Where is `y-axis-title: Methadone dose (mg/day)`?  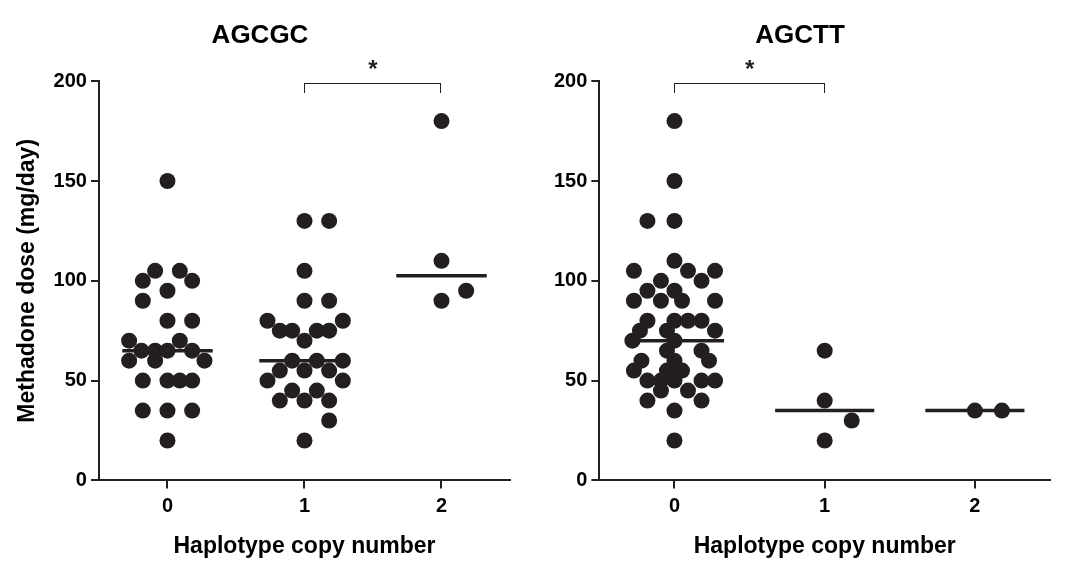 y-axis-title: Methadone dose (mg/day) is located at coordinates (26, 280).